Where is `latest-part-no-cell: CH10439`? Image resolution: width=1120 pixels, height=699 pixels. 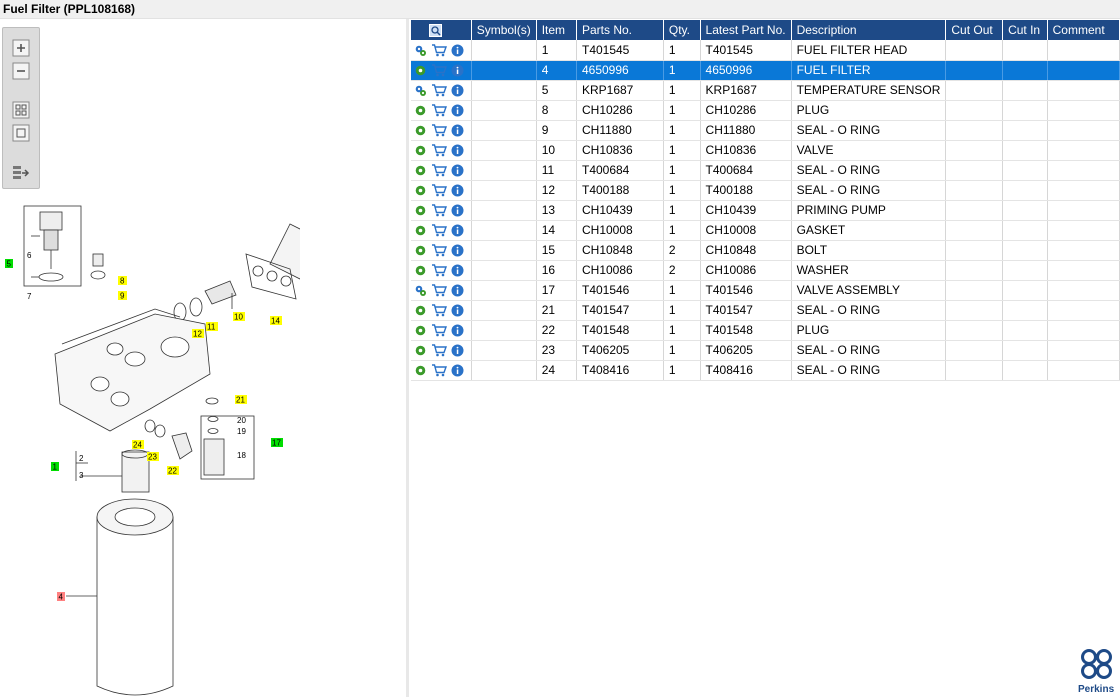 latest-part-no-cell: CH10439 is located at coordinates (746, 210).